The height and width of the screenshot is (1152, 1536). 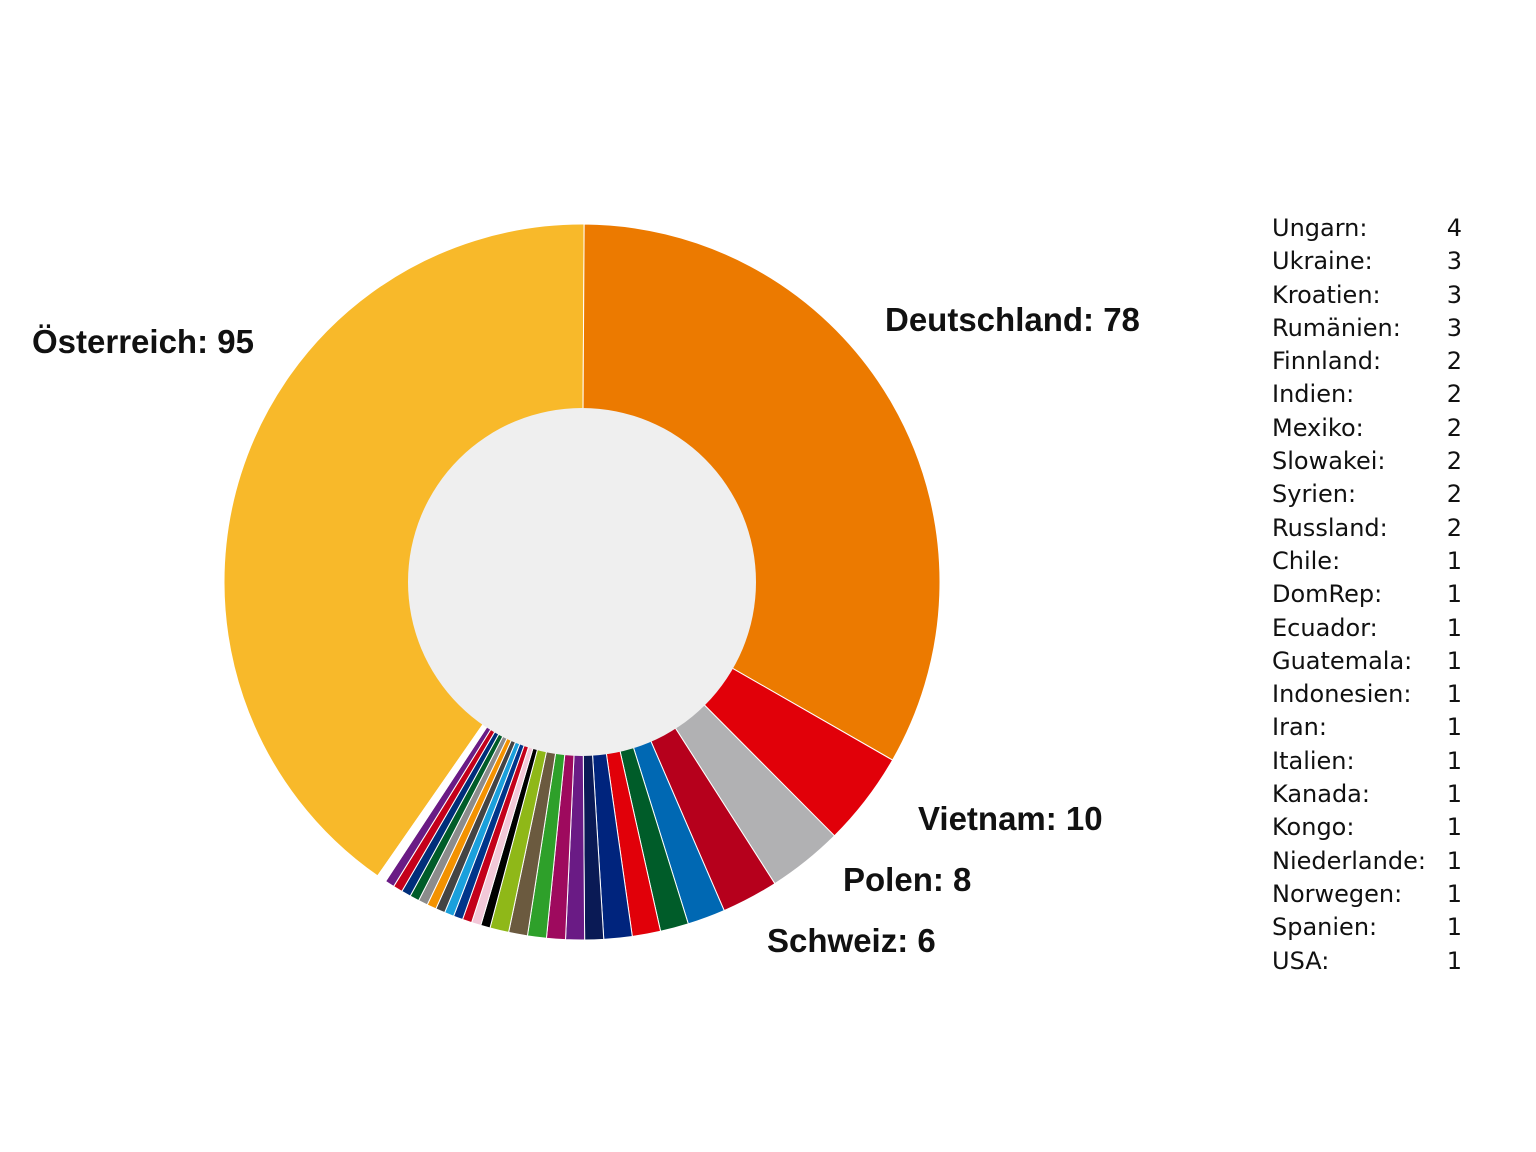 I want to click on legend-label: Ukraine:, so click(x=1322, y=261).